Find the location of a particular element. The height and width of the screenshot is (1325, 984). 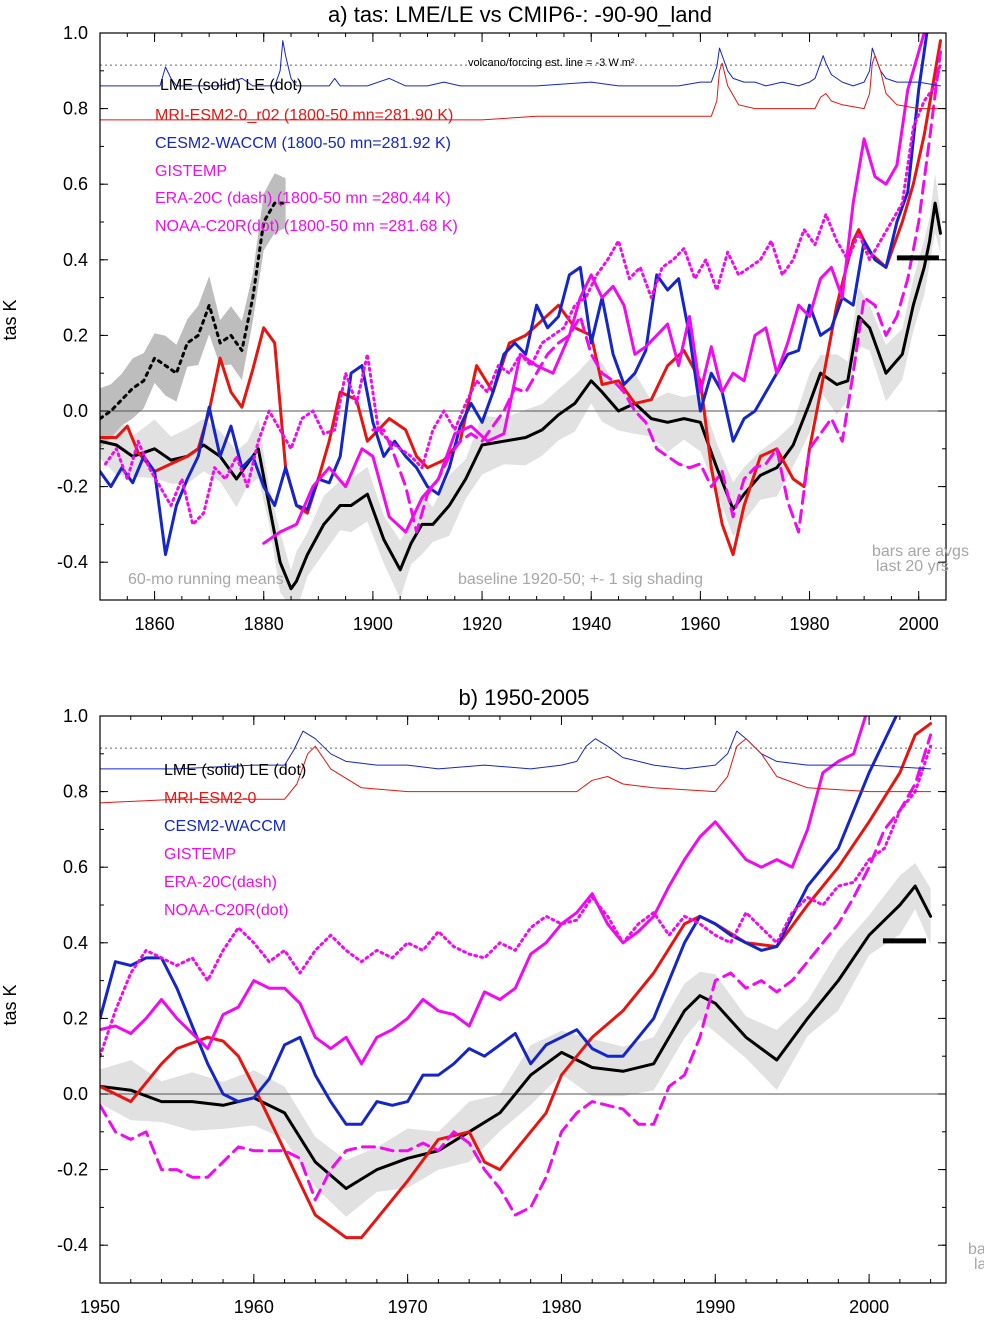

volcano-annotation: volcano/forcing est. line = -3 W m² is located at coordinates (551, 63).